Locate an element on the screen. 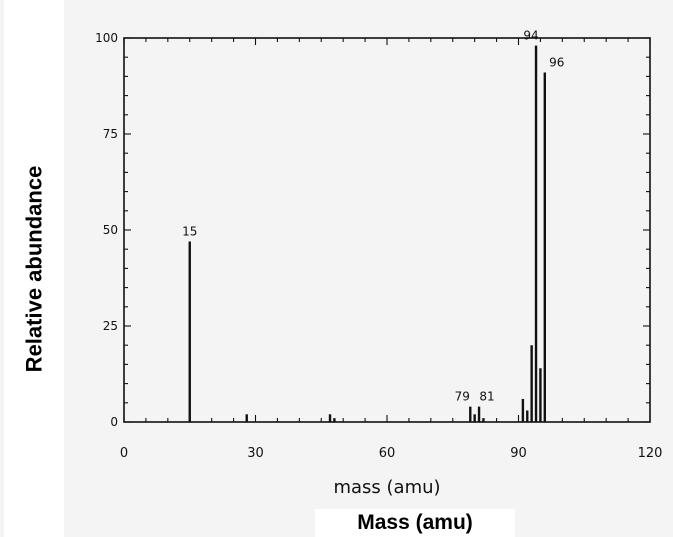 The height and width of the screenshot is (537, 673). peak-label: 94 is located at coordinates (530, 36).